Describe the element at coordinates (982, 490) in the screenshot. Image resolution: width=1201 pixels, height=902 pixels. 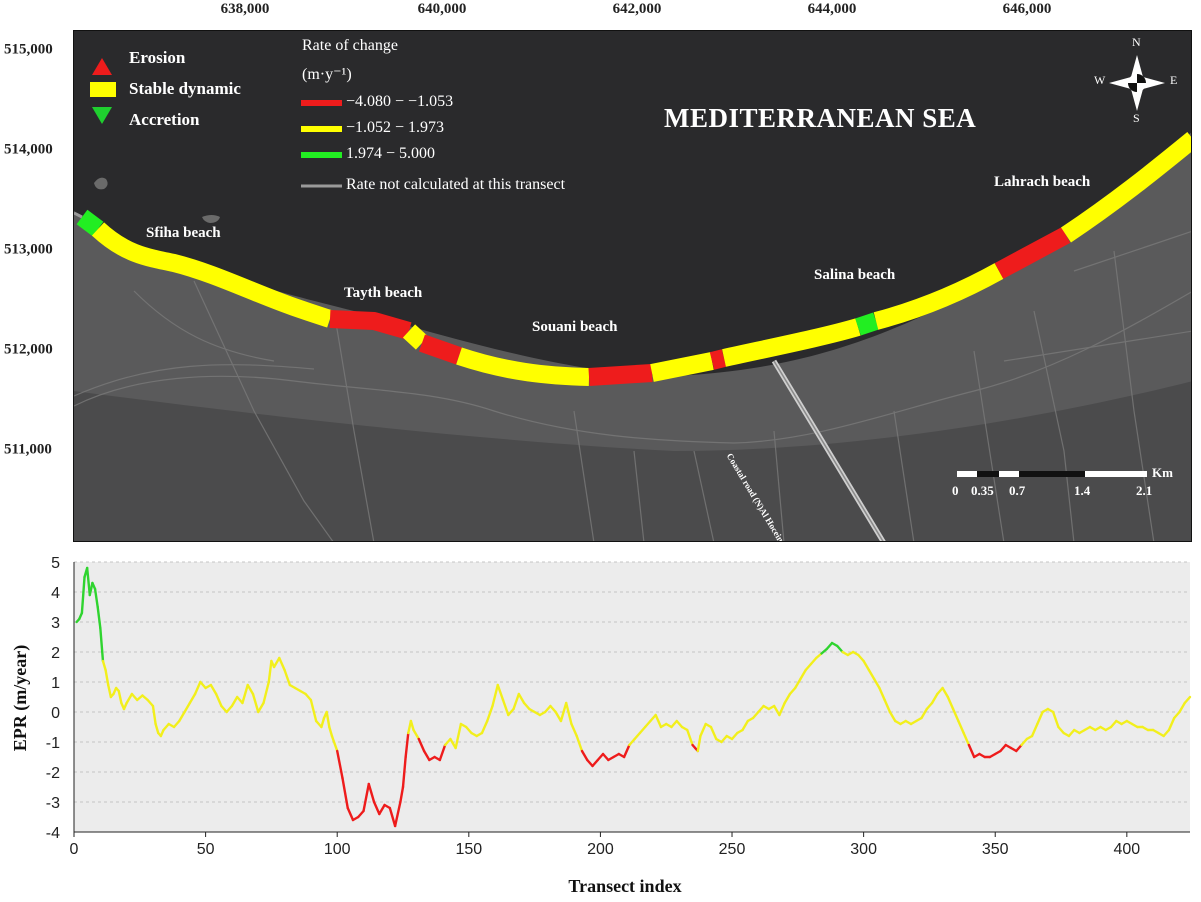
I see `scale-tick-035: 0.35` at that location.